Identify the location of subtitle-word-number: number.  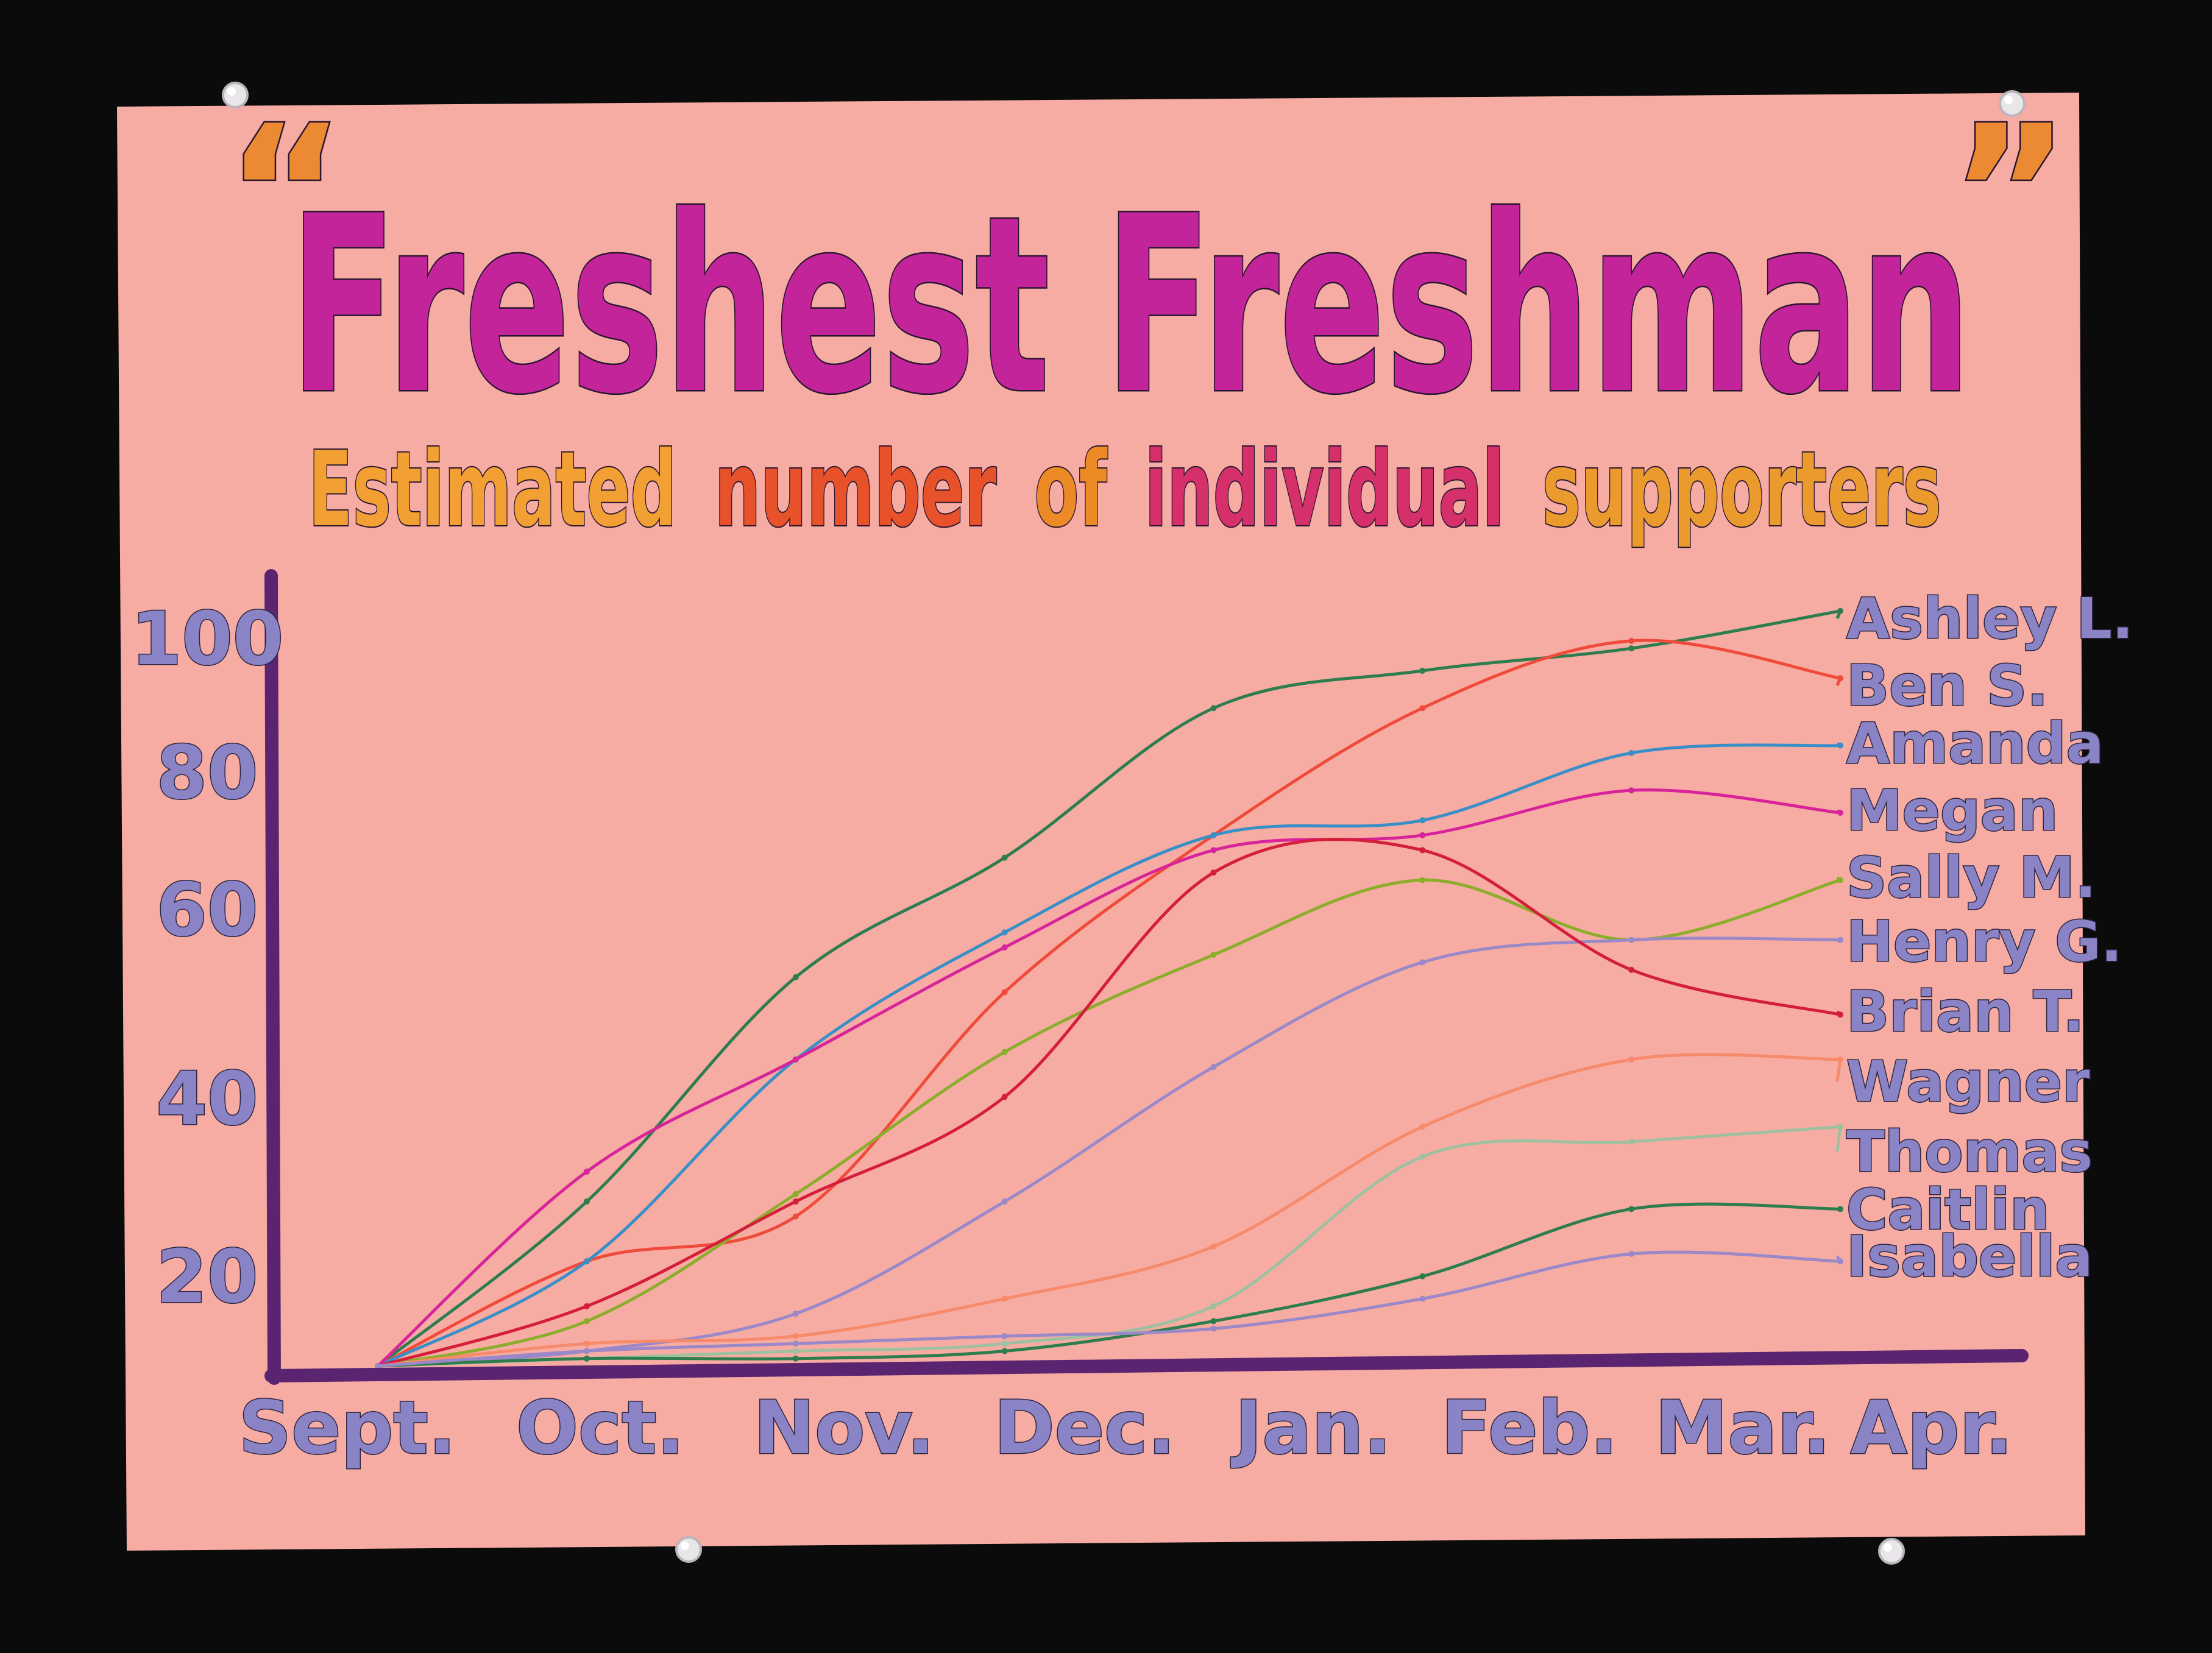
(856, 490).